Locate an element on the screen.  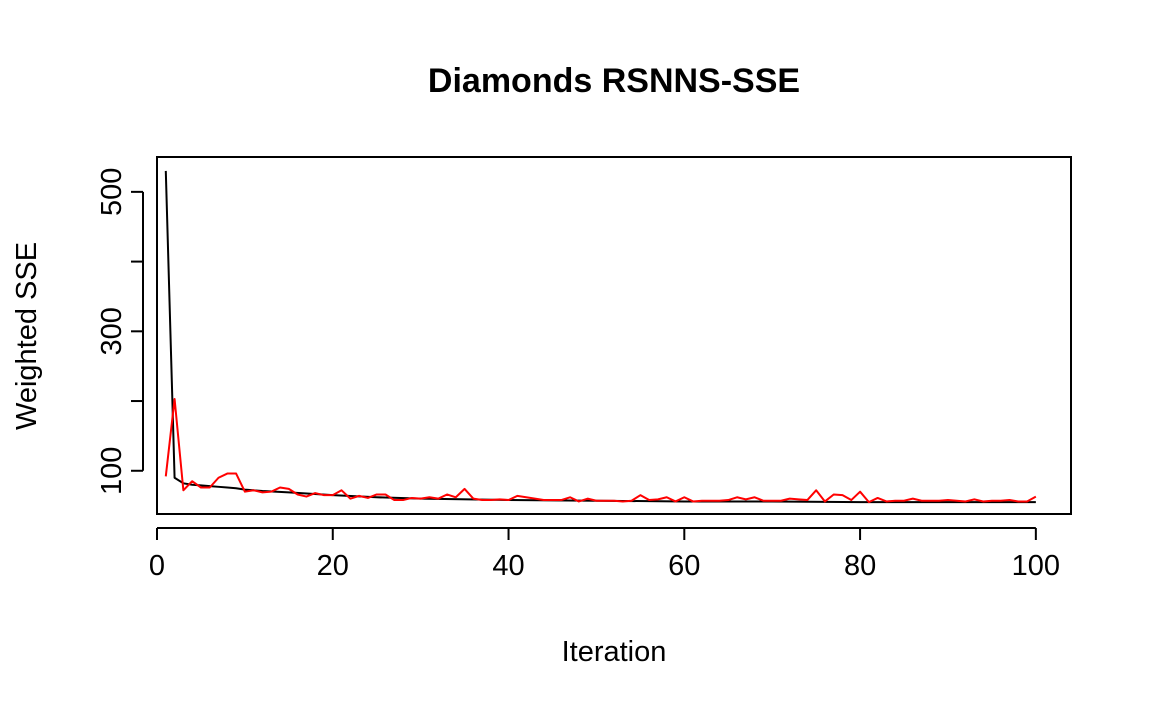
y-tick-label: 100 is located at coordinates (112, 471).